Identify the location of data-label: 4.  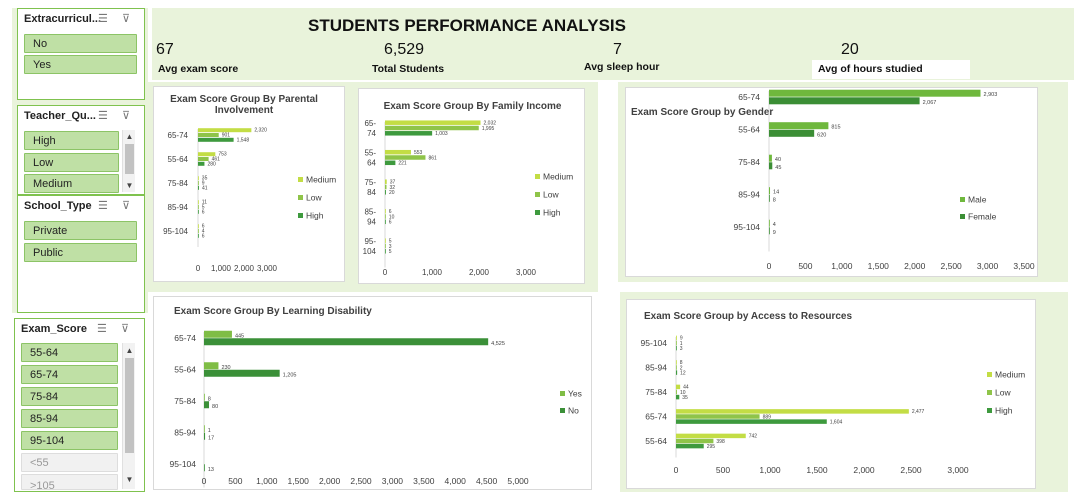
(774, 225).